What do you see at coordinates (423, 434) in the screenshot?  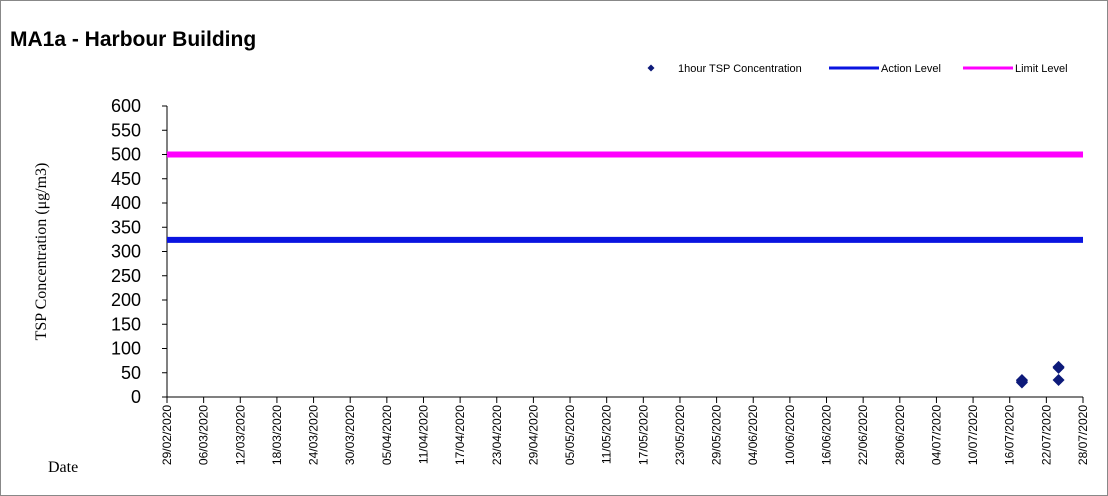 I see `x-tick-label: 11/04/2020` at bounding box center [423, 434].